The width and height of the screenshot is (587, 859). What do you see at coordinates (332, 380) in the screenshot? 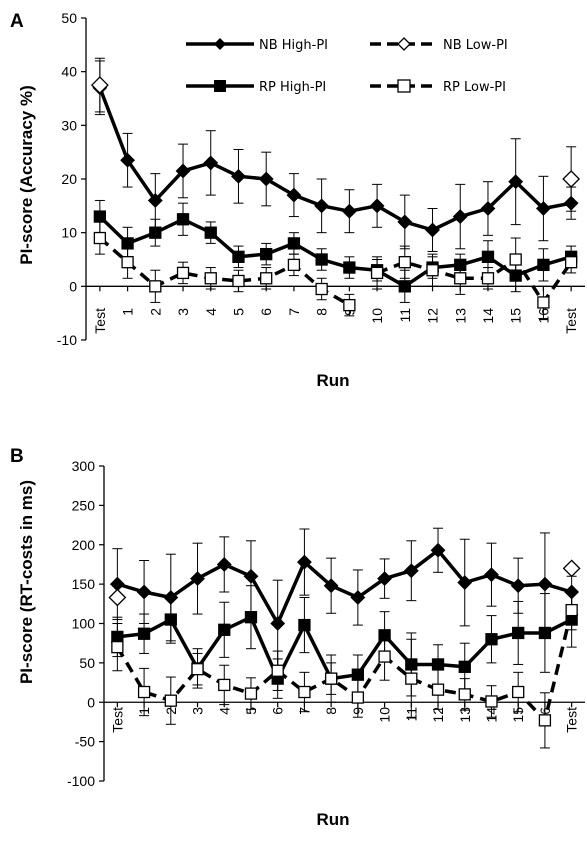
I see `x-axis-label-a: Run` at bounding box center [332, 380].